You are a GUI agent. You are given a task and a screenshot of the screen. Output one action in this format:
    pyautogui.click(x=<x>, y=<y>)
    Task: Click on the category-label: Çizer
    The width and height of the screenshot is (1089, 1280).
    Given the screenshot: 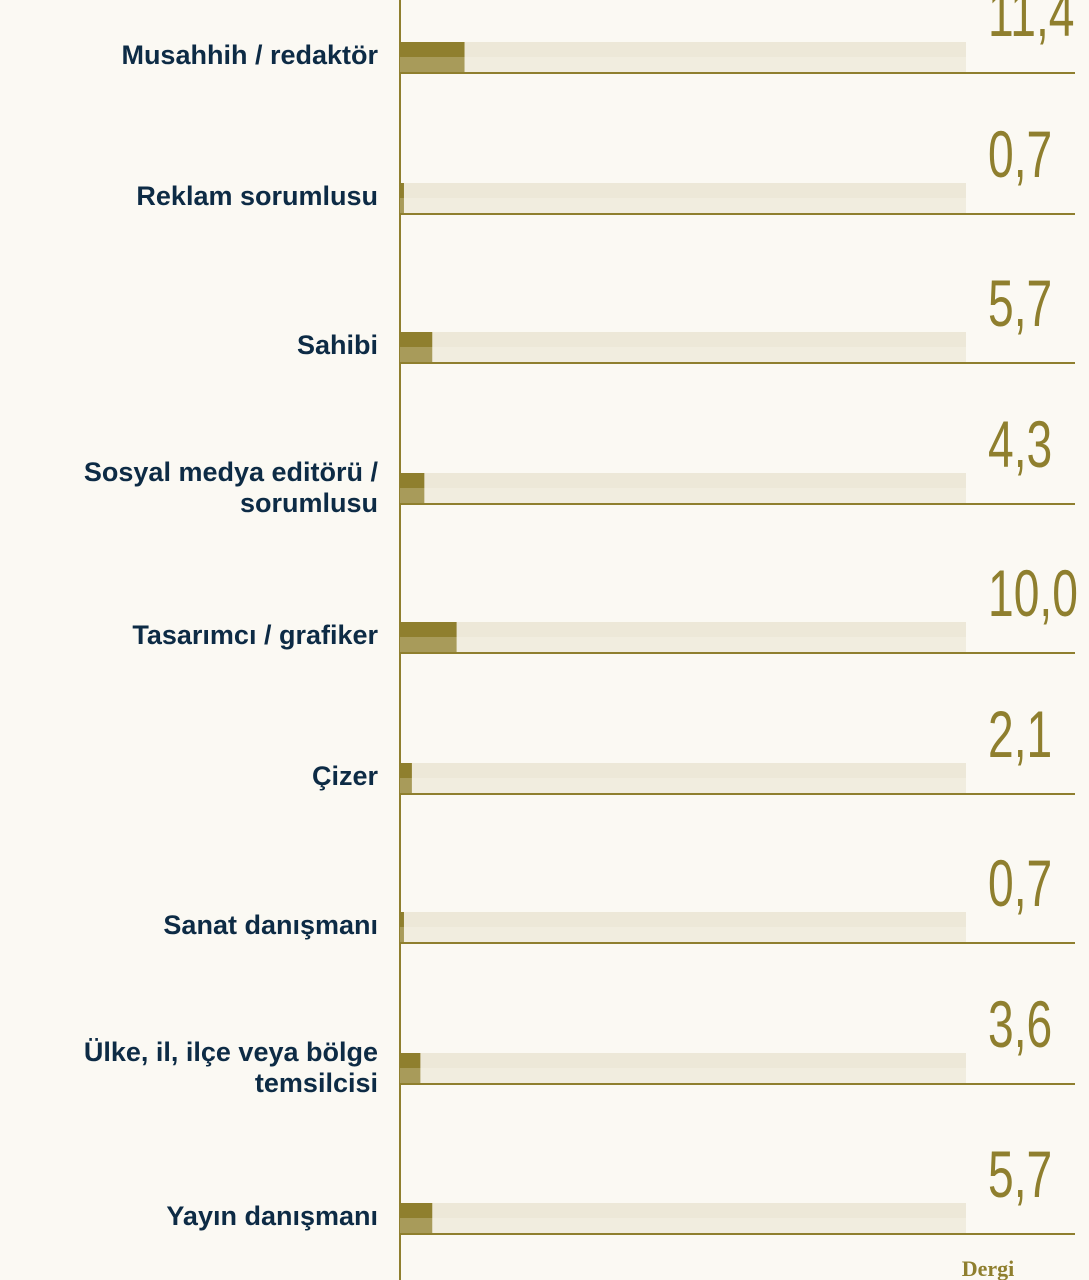 What is the action you would take?
    pyautogui.click(x=344, y=775)
    